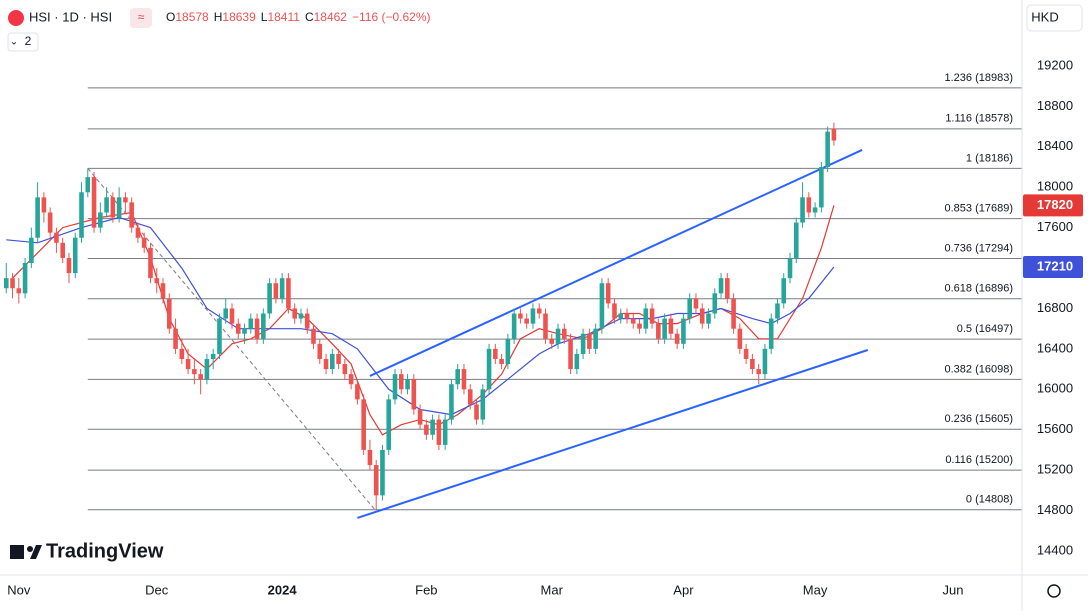 Image resolution: width=1088 pixels, height=616 pixels. I want to click on fib-label: 0.5 (16497), so click(985, 329).